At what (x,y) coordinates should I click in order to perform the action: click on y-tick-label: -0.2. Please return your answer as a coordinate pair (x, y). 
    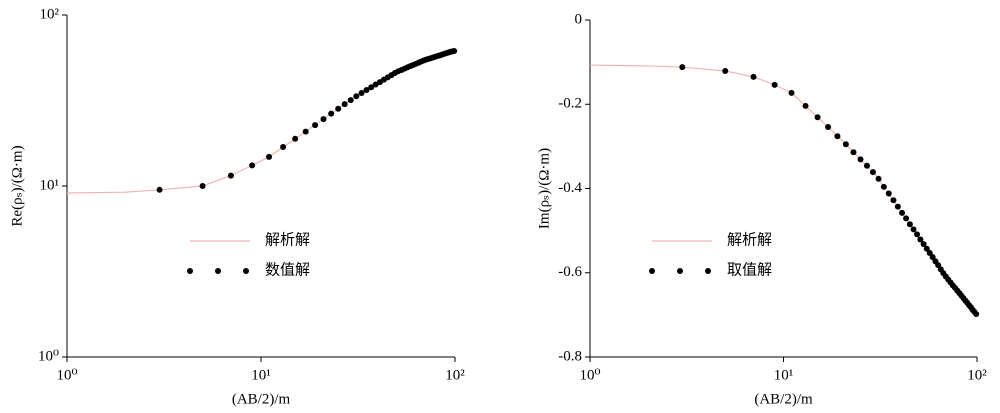
    Looking at the image, I should click on (570, 104).